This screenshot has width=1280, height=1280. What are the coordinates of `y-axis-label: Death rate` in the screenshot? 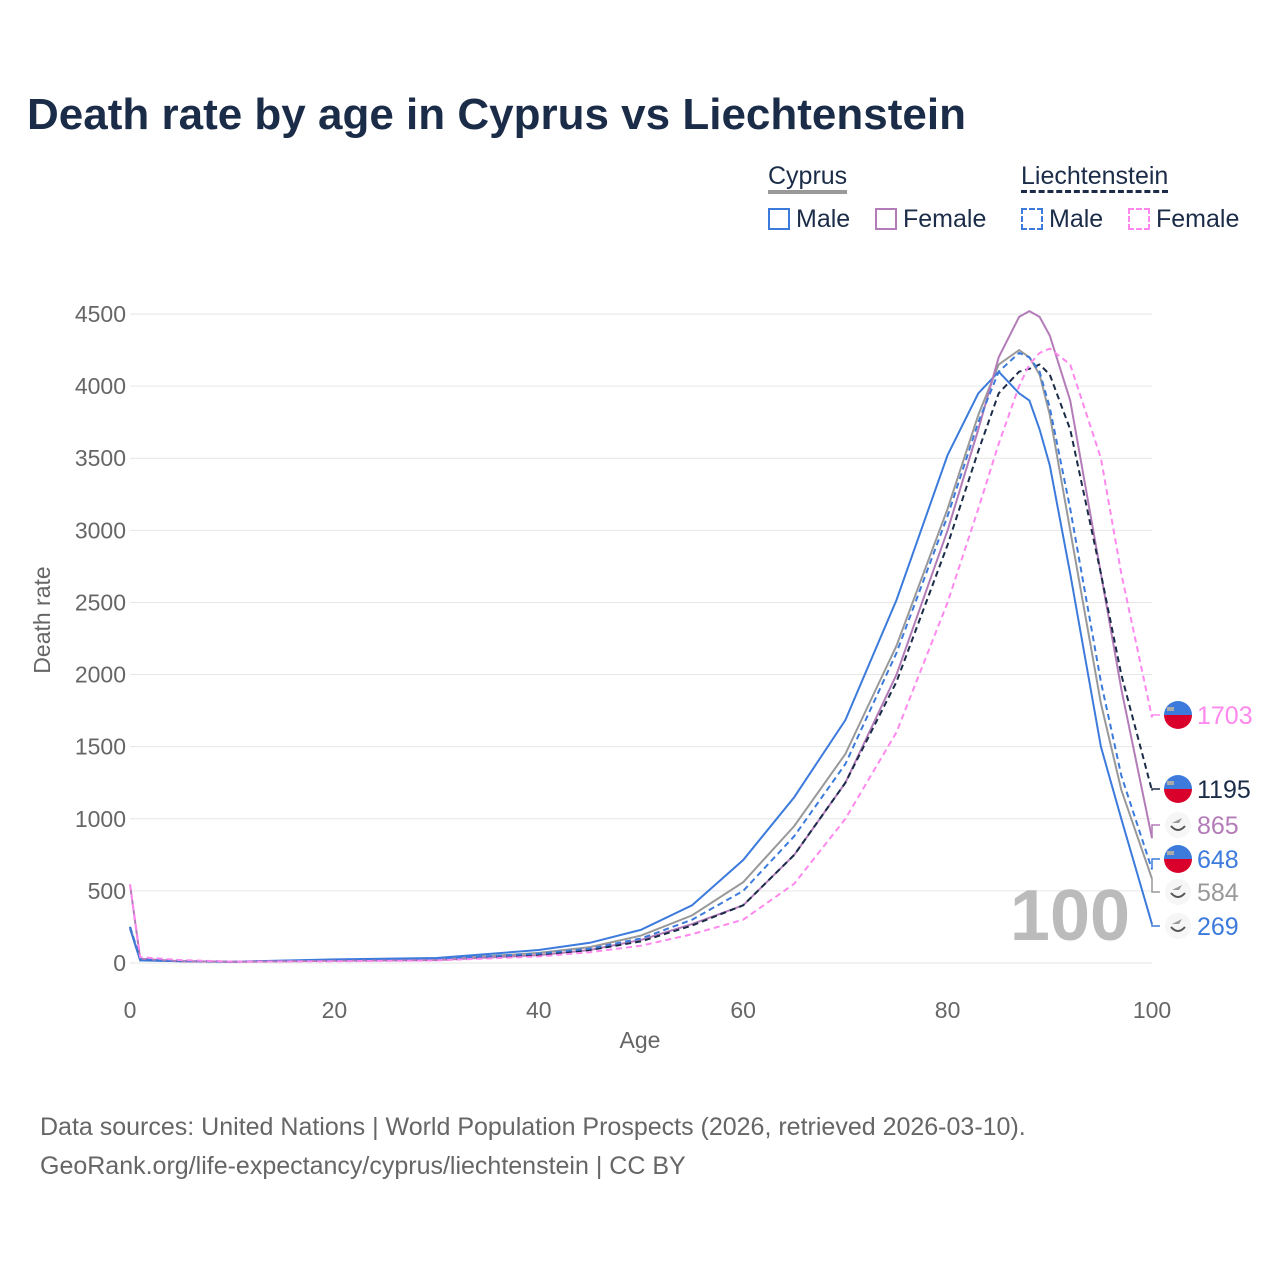 It's located at (42, 619).